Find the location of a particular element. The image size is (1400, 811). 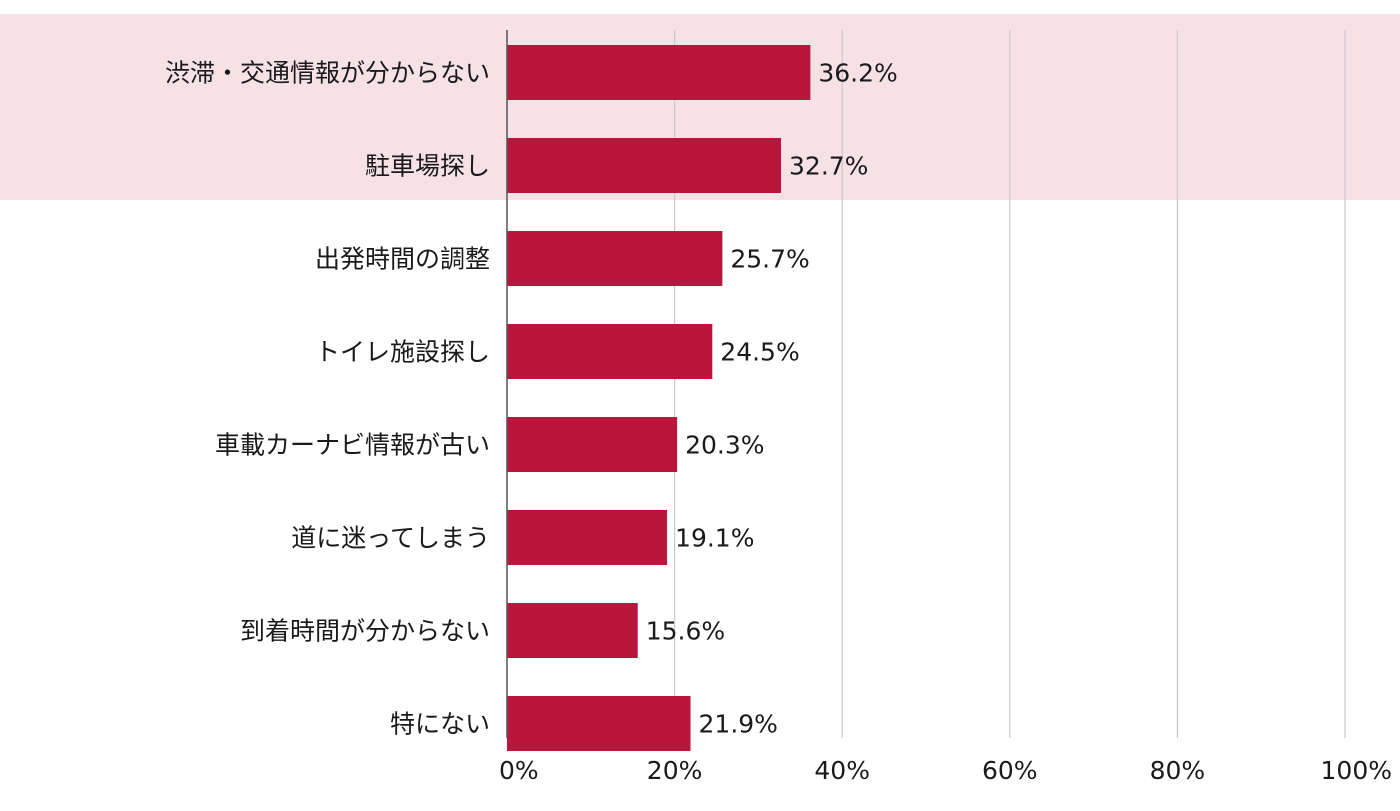

value-label-4: 20.3% is located at coordinates (724, 445).